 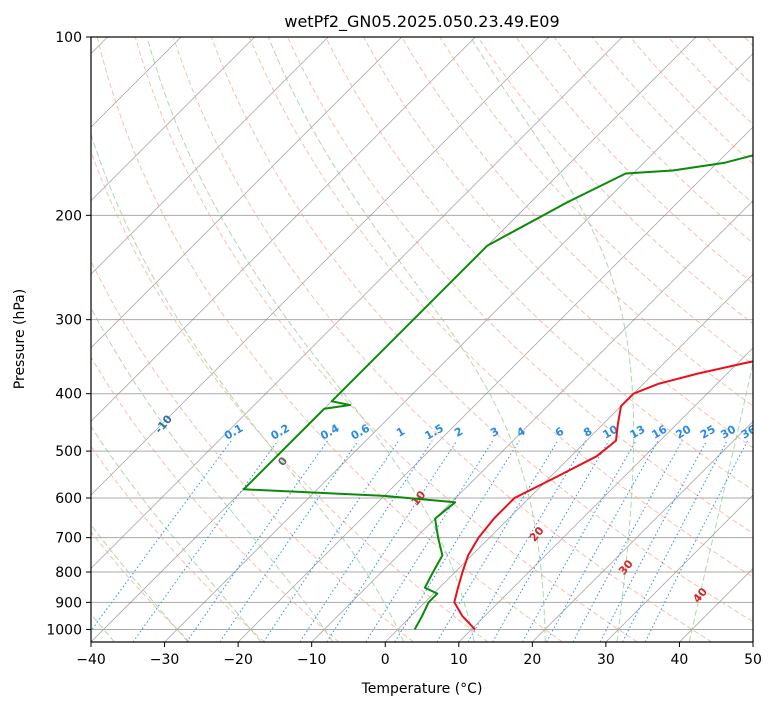 What do you see at coordinates (680, 660) in the screenshot?
I see `x-tick-label: 40` at bounding box center [680, 660].